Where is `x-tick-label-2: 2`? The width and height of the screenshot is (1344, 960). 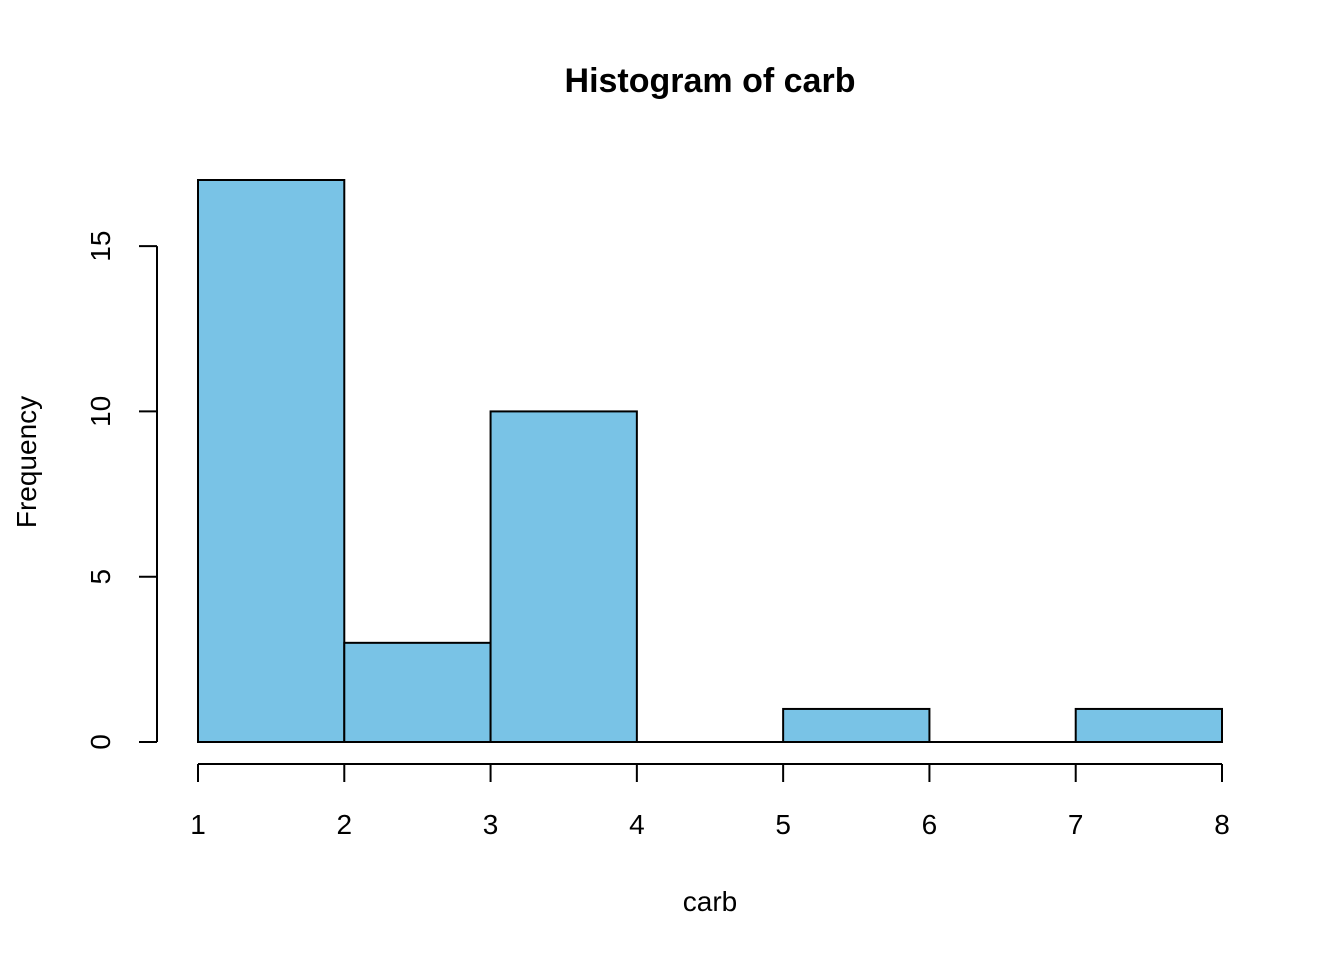
x-tick-label-2: 2 is located at coordinates (344, 824).